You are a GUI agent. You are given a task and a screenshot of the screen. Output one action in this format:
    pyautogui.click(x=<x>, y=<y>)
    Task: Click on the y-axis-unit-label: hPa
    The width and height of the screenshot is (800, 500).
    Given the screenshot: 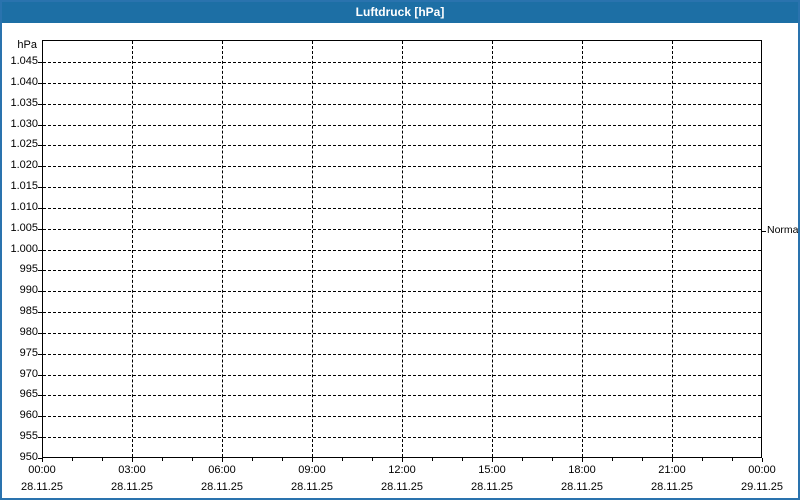 What is the action you would take?
    pyautogui.click(x=27, y=45)
    